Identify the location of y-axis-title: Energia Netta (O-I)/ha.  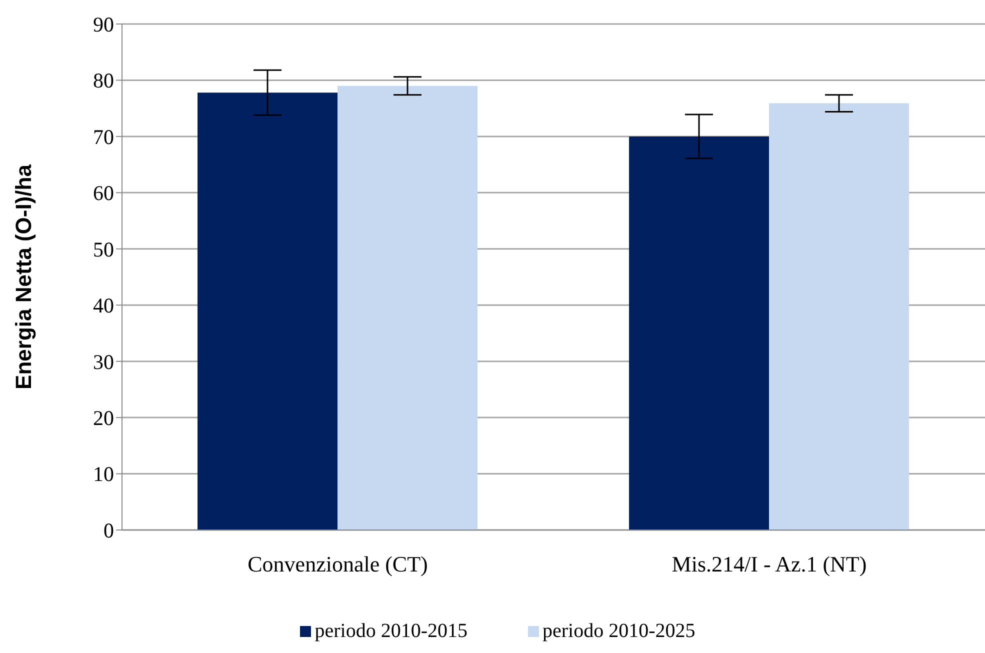
(23, 277).